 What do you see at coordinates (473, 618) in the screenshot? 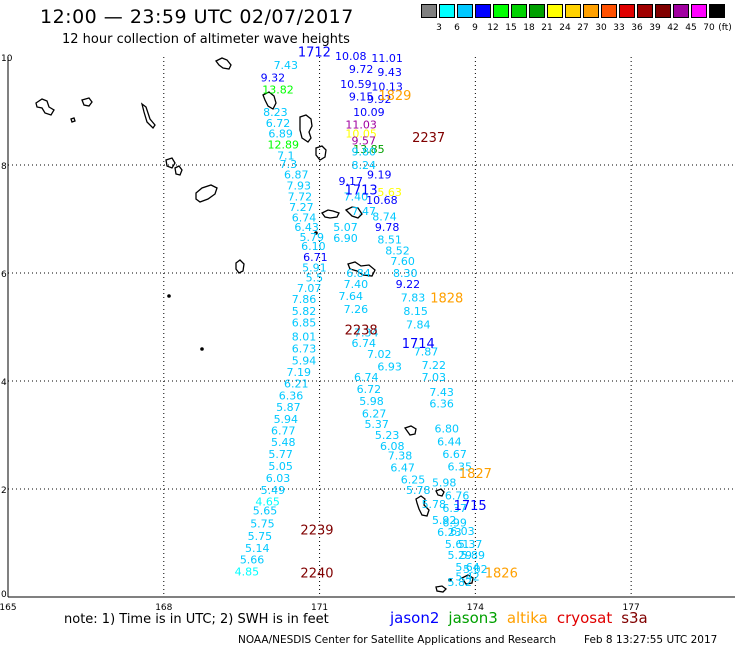
I see `satellite-jason3: jason3` at bounding box center [473, 618].